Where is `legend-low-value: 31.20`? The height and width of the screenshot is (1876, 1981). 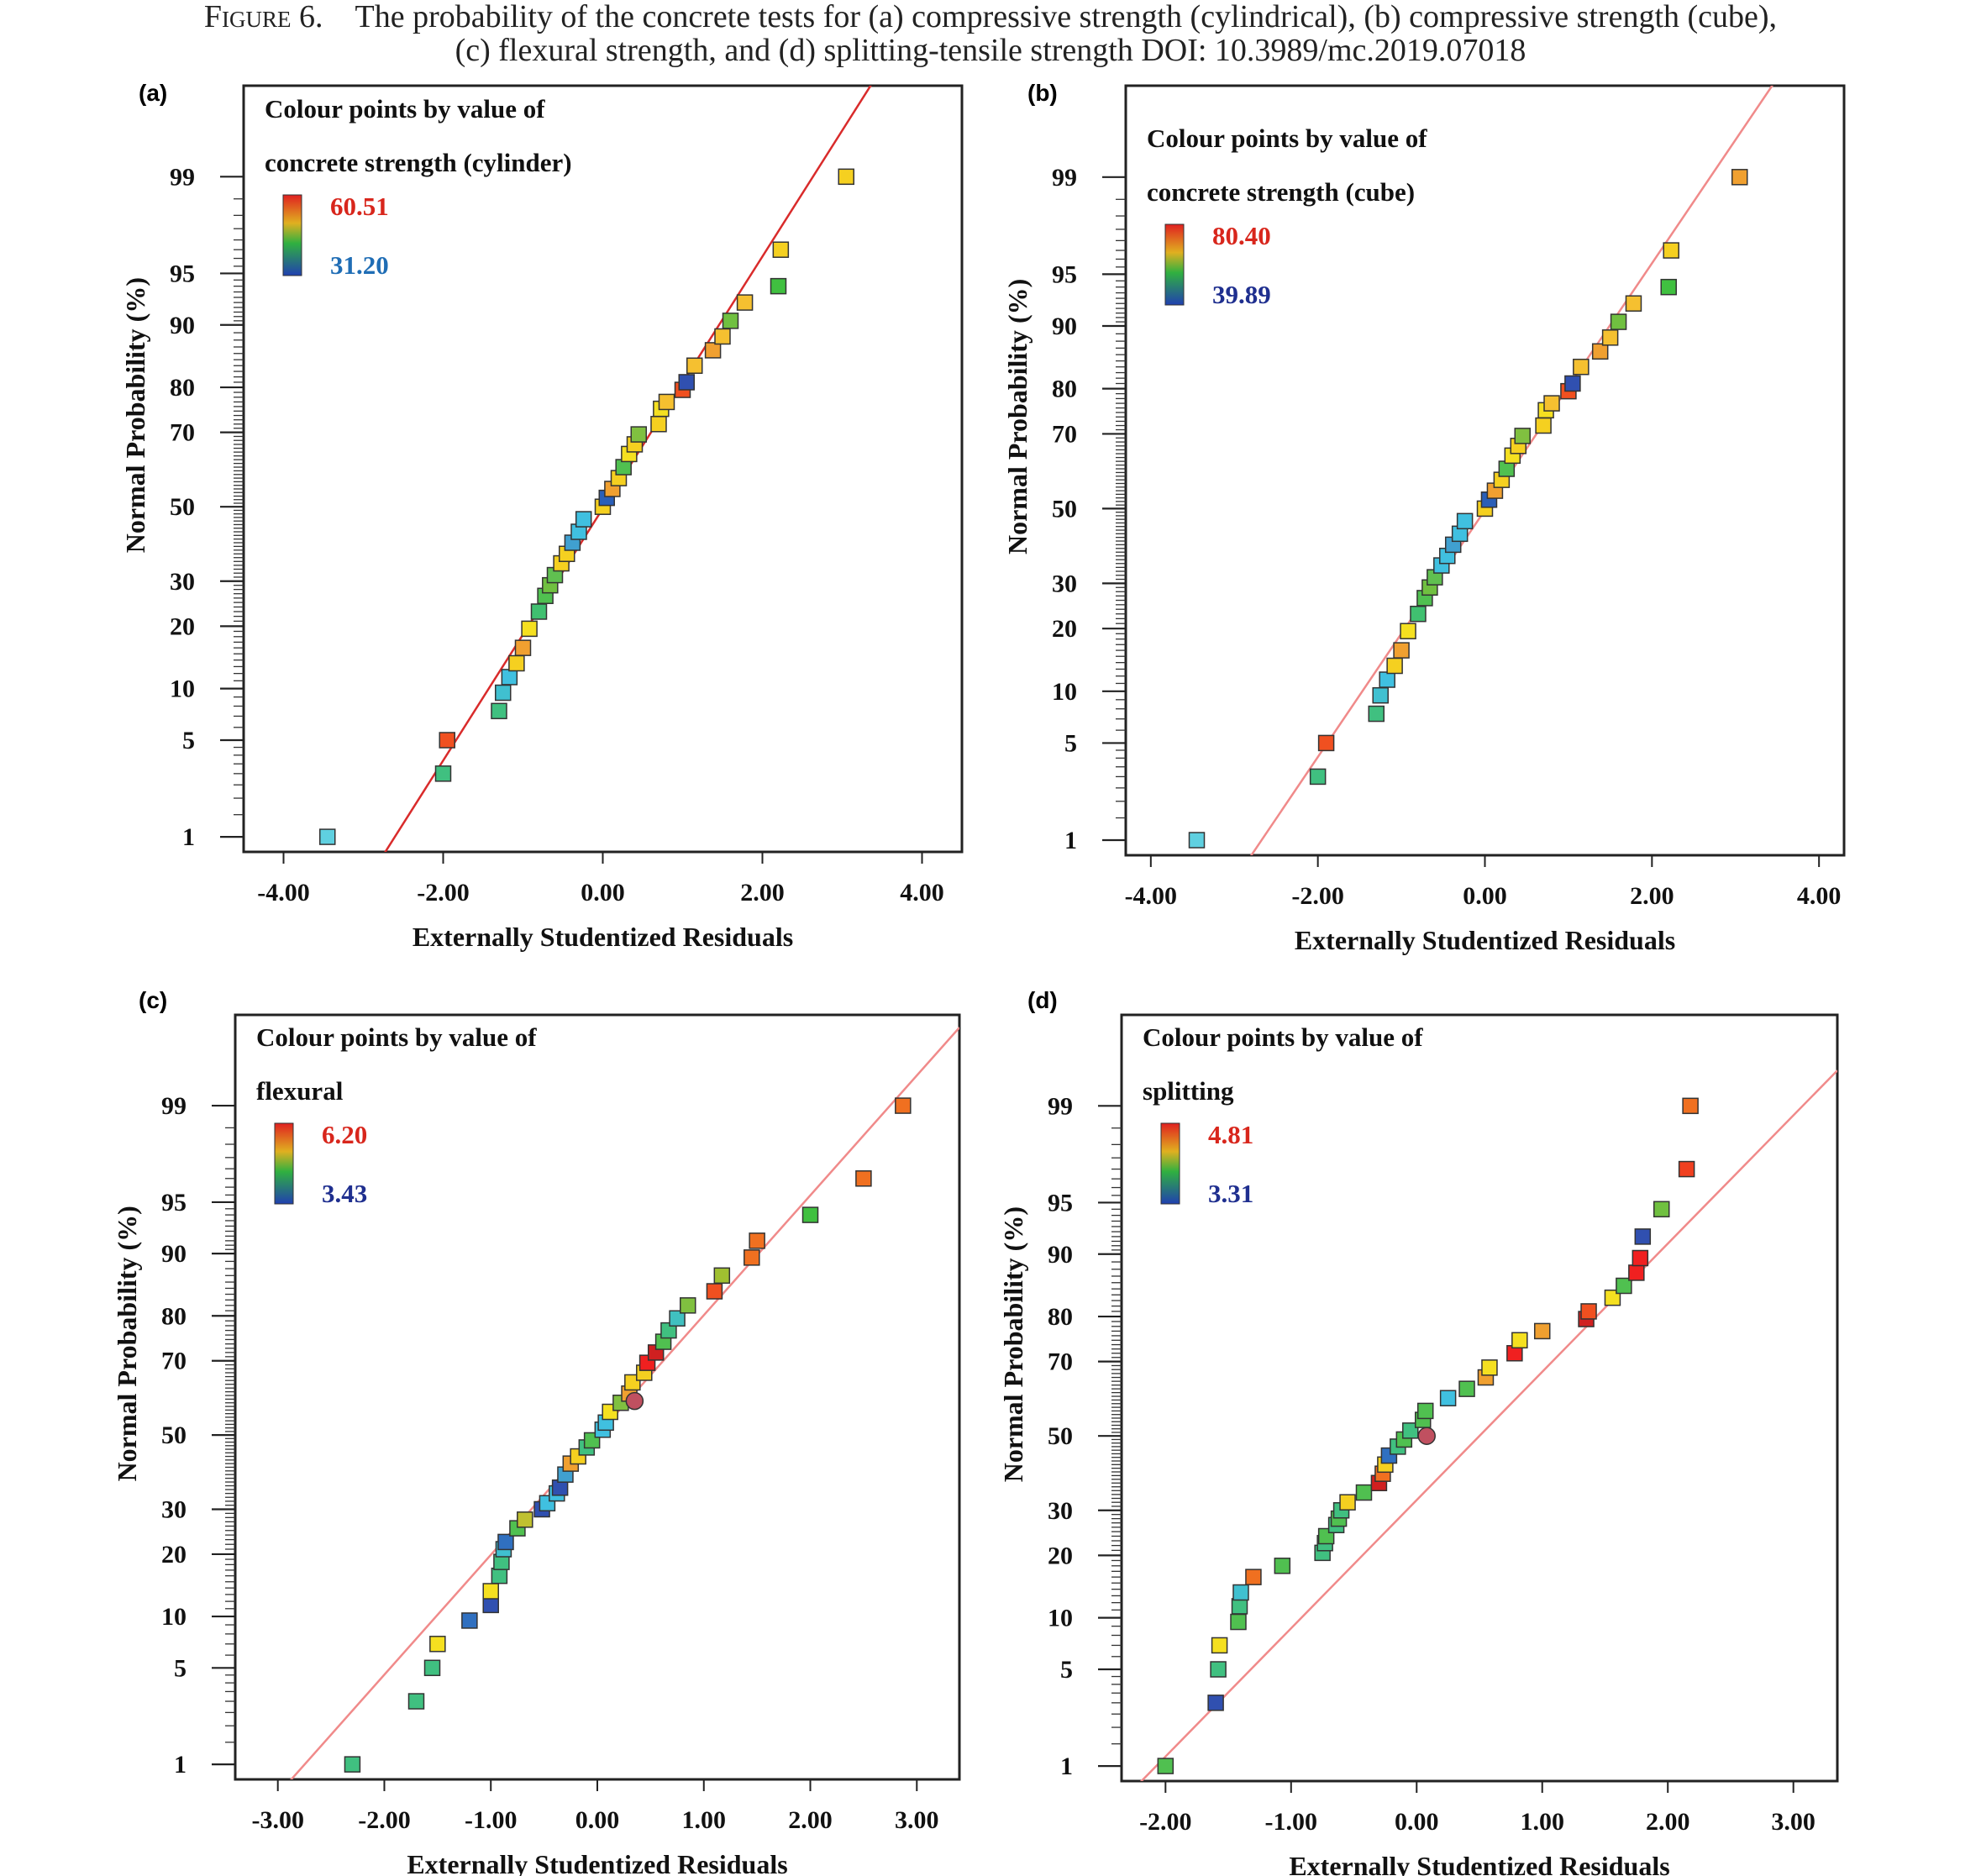 legend-low-value: 31.20 is located at coordinates (360, 265).